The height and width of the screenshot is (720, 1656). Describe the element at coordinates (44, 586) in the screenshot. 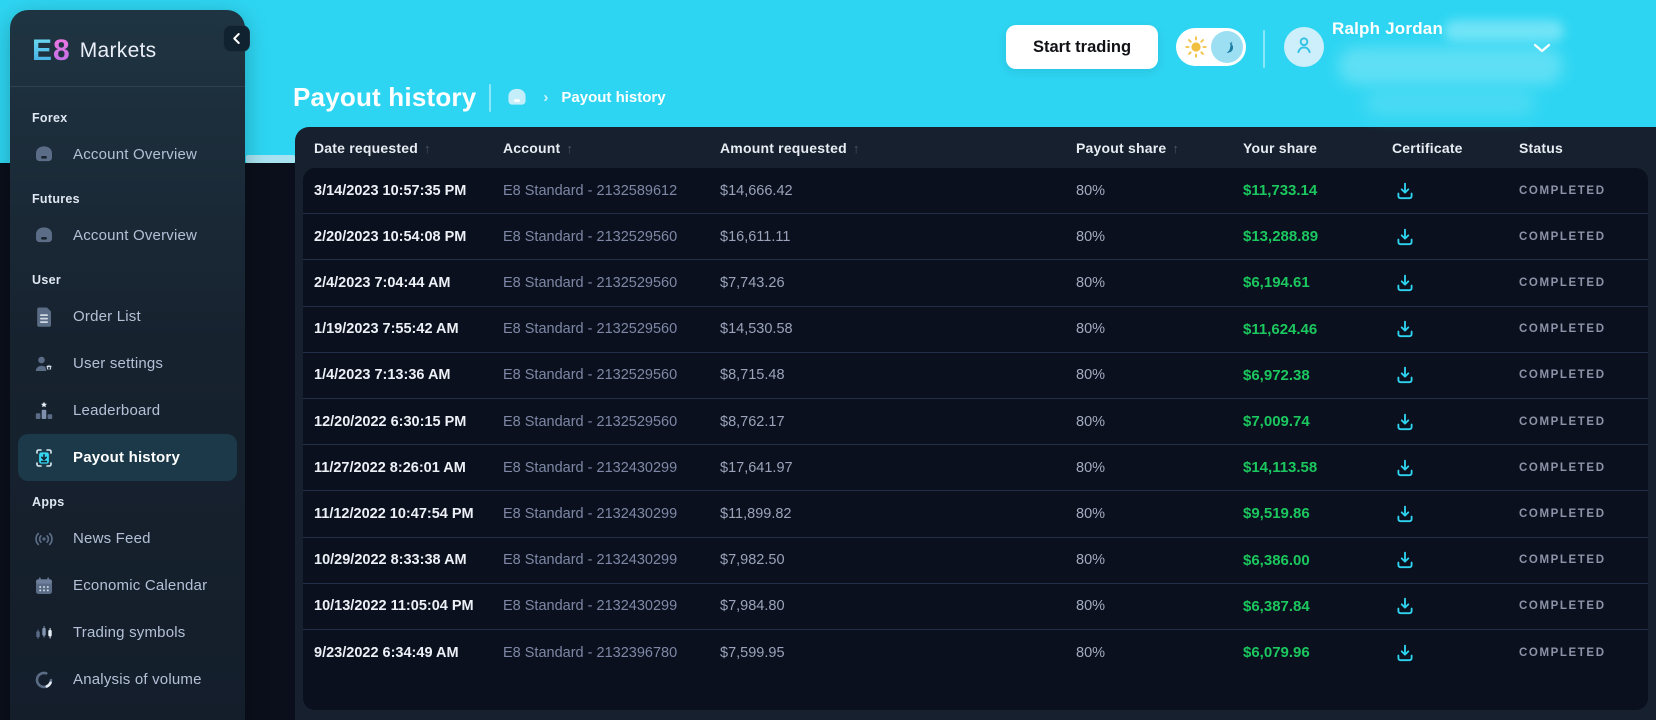

I see `calendar-icon` at that location.